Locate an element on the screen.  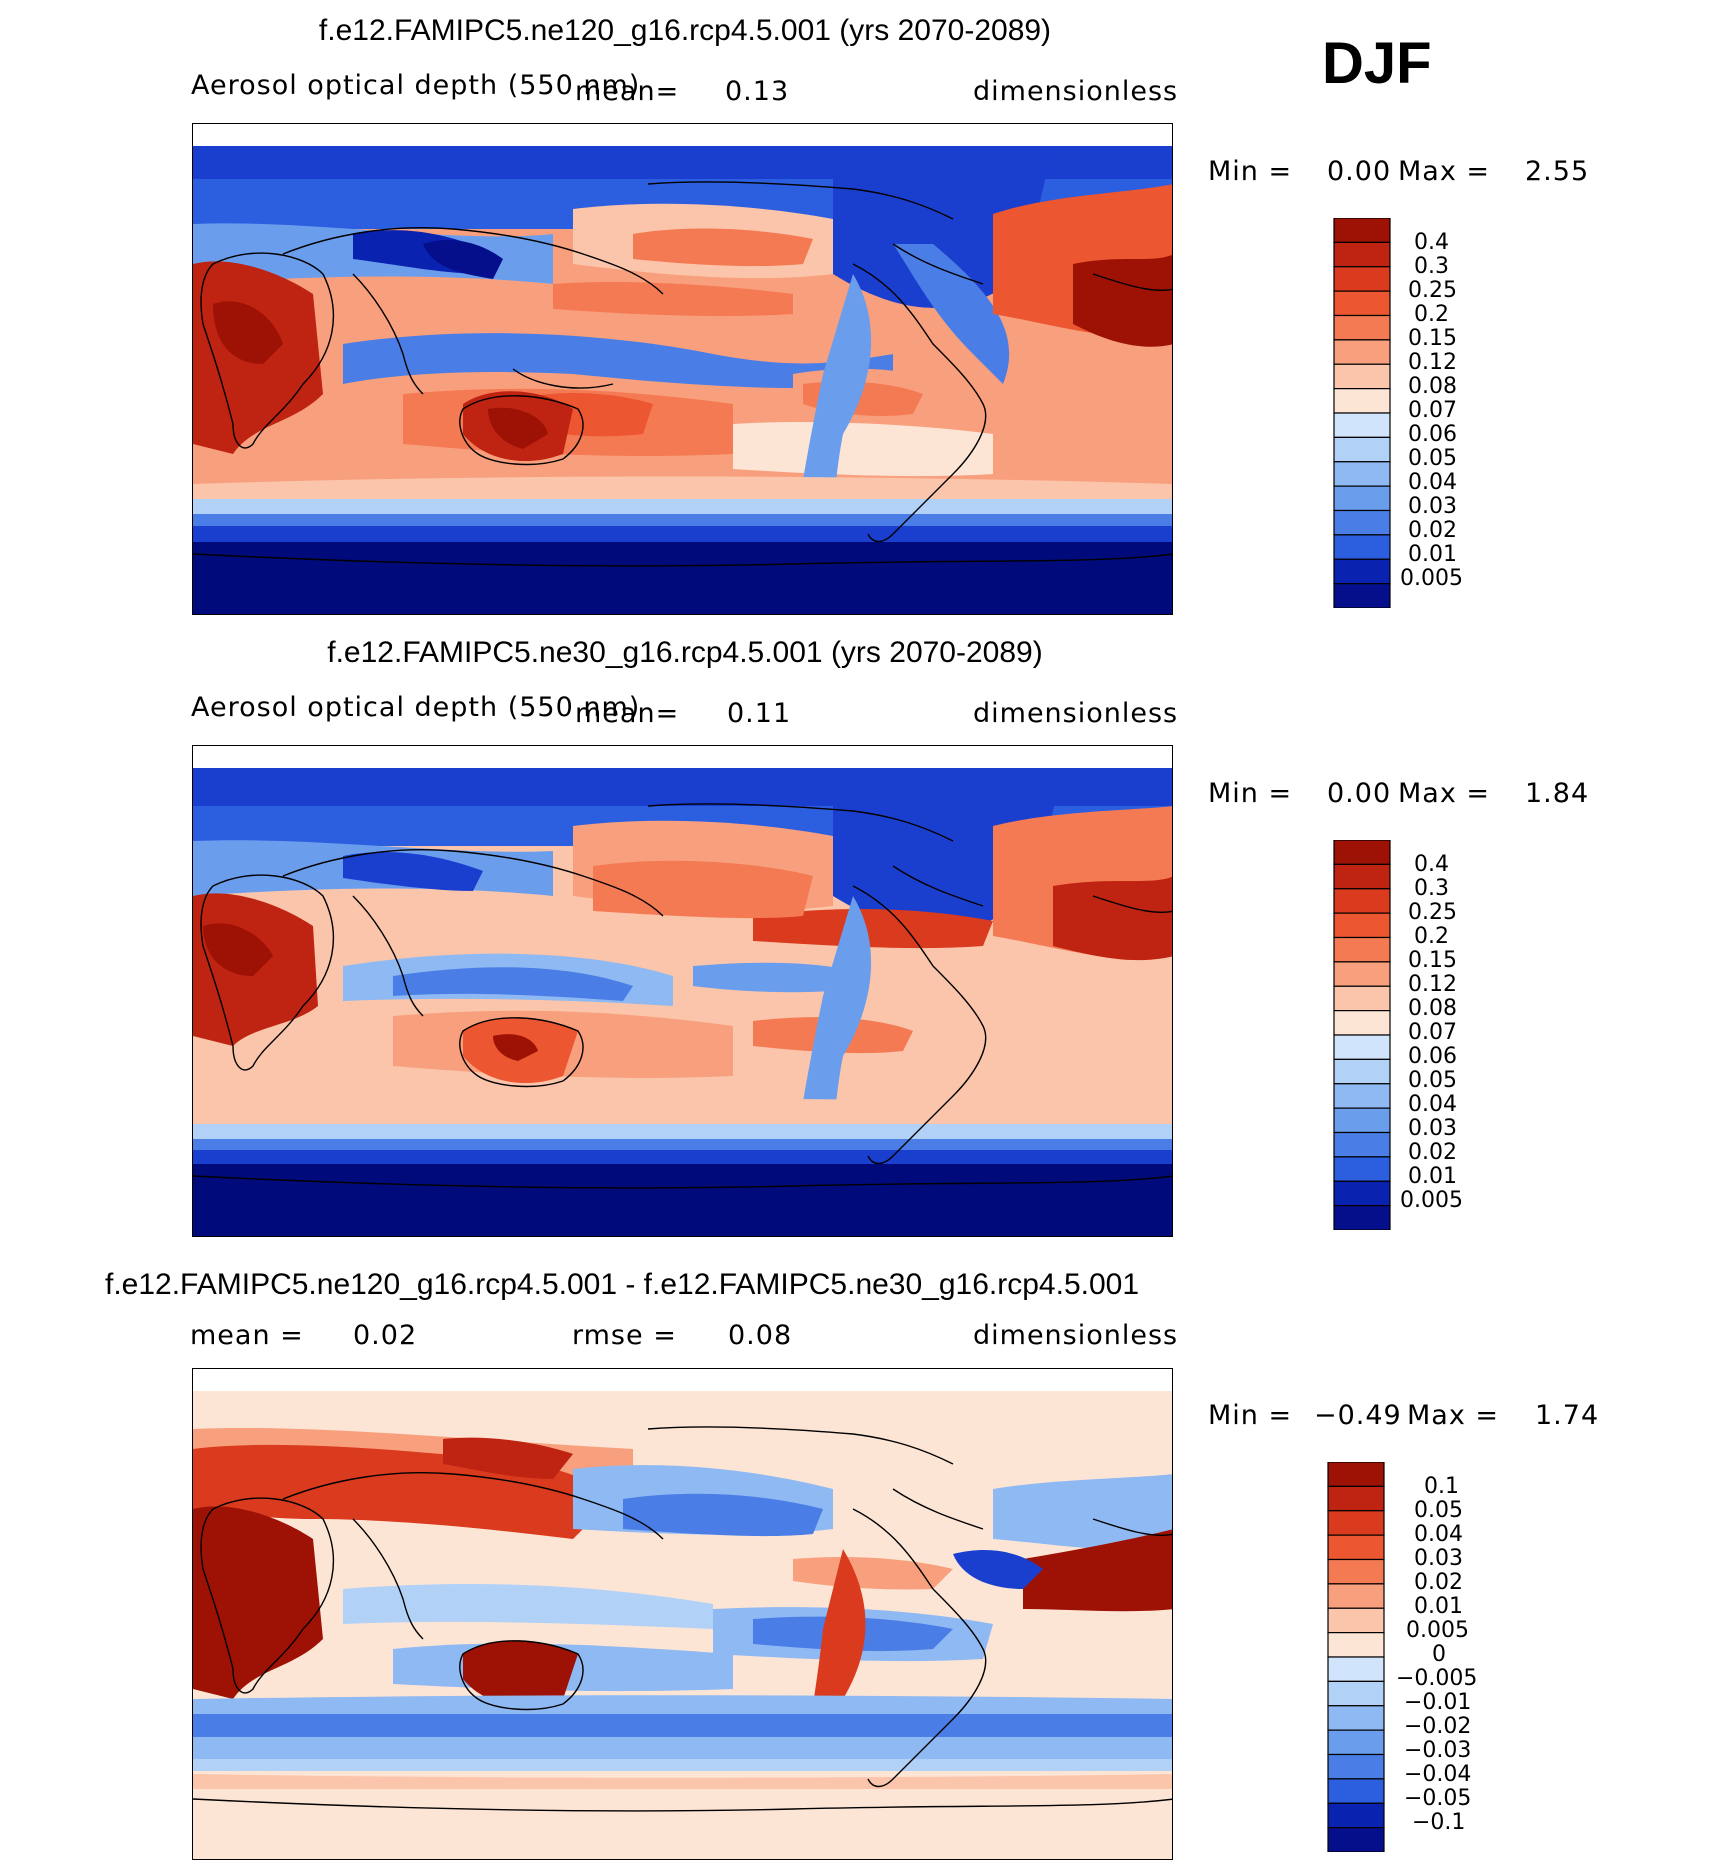
panel3-max-label: Max = is located at coordinates (1453, 1415).